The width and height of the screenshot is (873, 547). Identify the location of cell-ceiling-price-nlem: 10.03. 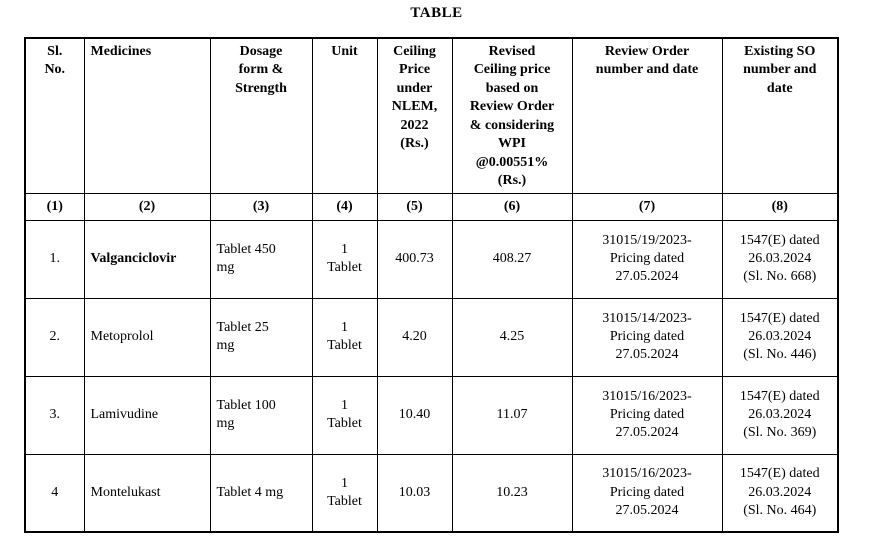
(414, 493).